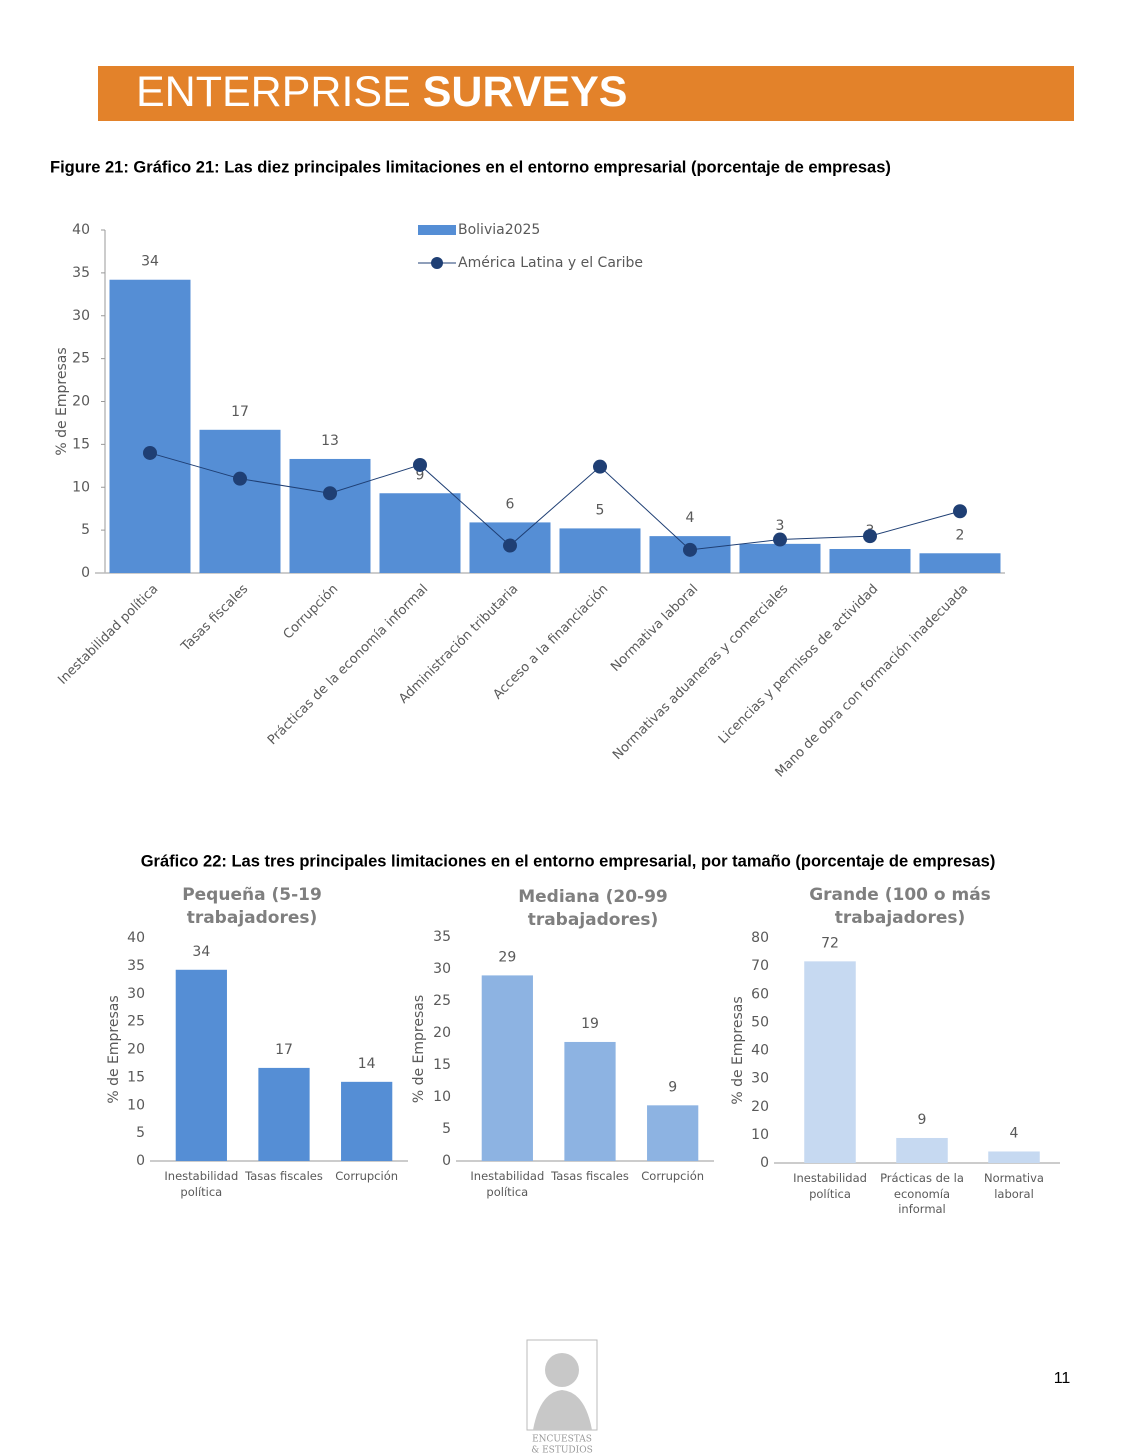  What do you see at coordinates (330, 441) in the screenshot?
I see `value-label: 13` at bounding box center [330, 441].